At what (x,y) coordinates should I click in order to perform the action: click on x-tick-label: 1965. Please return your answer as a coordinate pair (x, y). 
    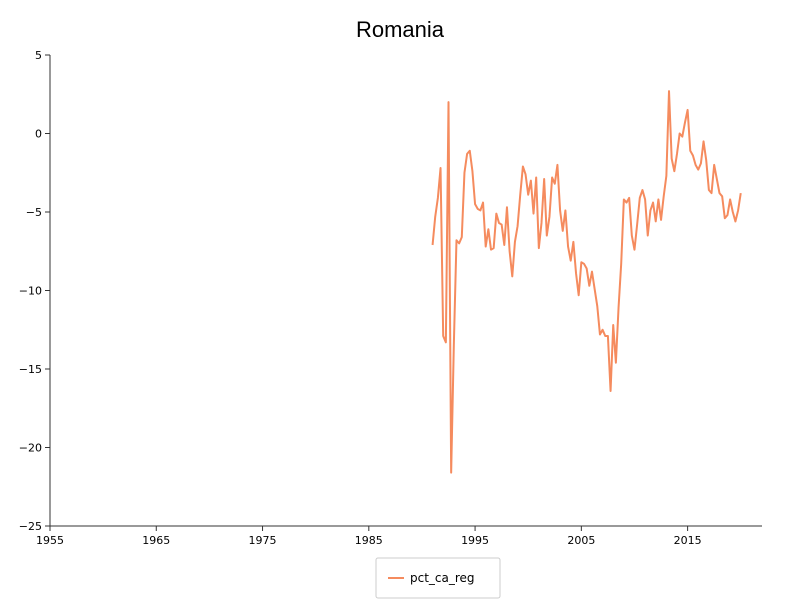
    Looking at the image, I should click on (156, 540).